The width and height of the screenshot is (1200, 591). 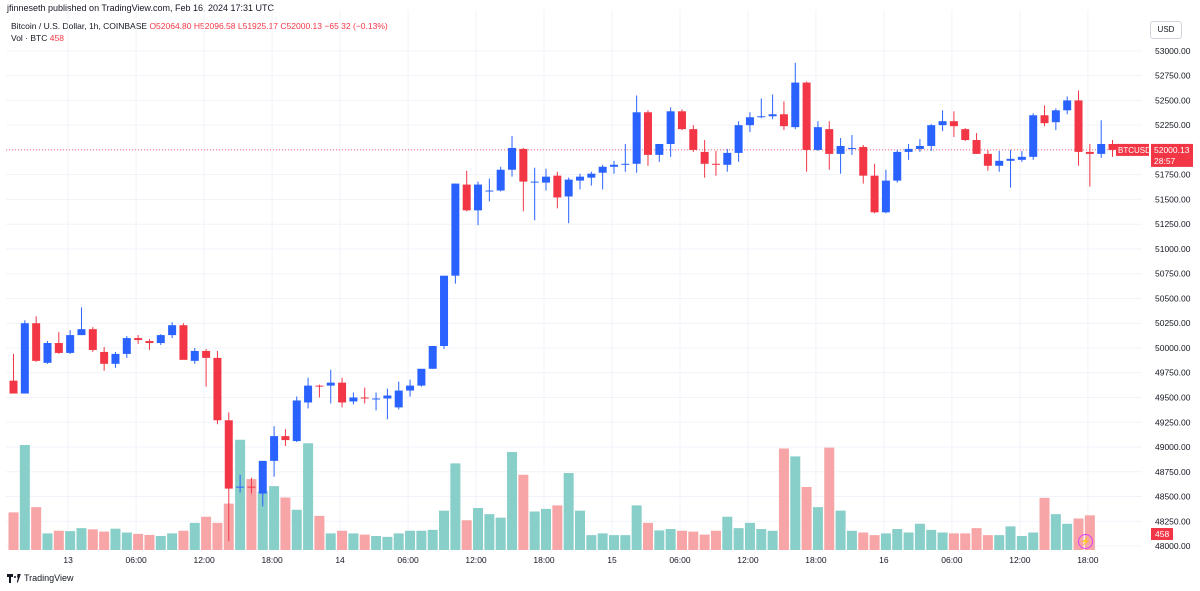 What do you see at coordinates (1173, 274) in the screenshot?
I see `price-tick-label: 50750.00` at bounding box center [1173, 274].